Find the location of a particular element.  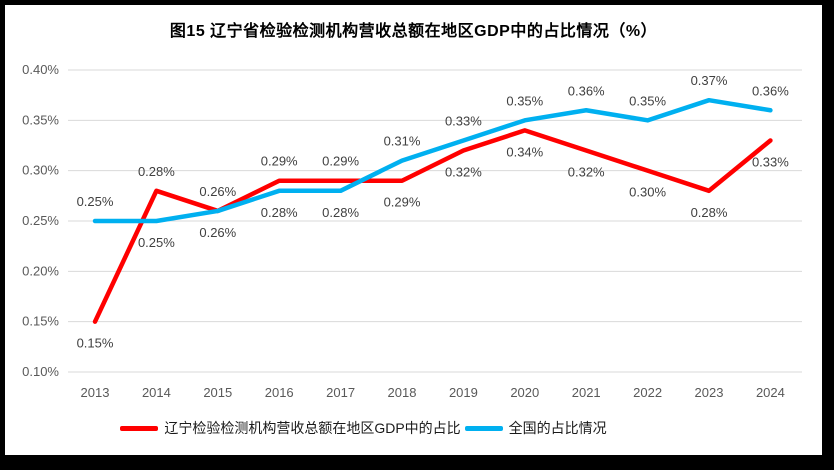

x-axis-tick-label: 2020 is located at coordinates (524, 392).